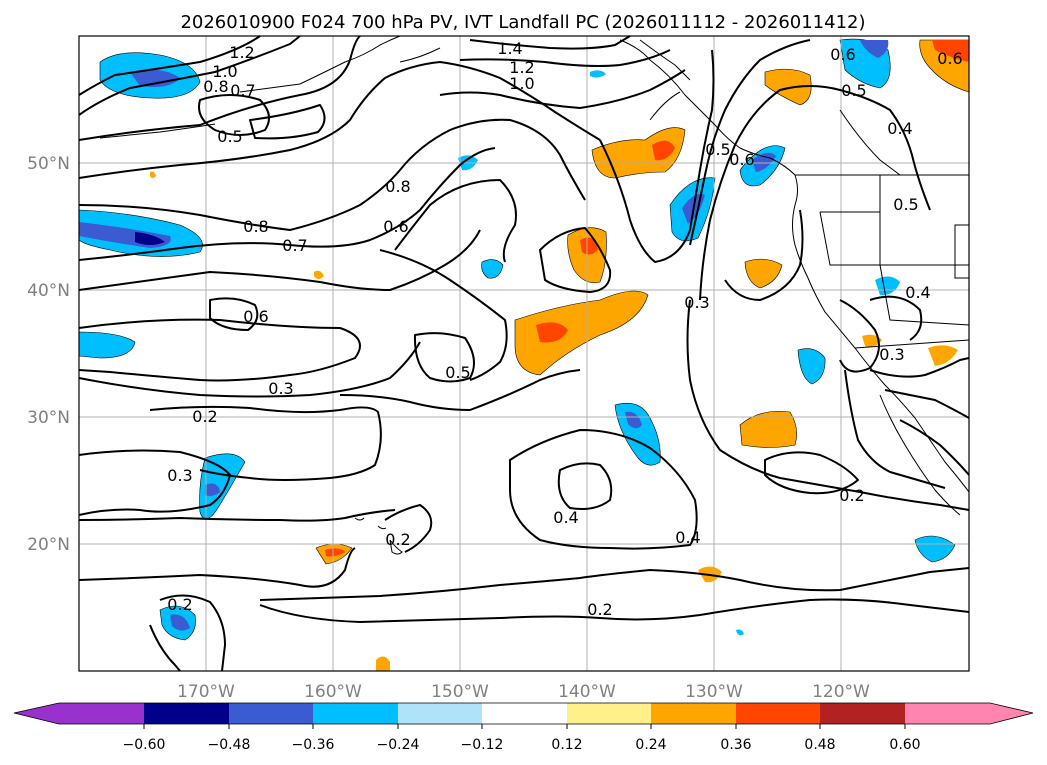 The image size is (1047, 765). What do you see at coordinates (587, 692) in the screenshot?
I see `lon-label-140w: 140°W` at bounding box center [587, 692].